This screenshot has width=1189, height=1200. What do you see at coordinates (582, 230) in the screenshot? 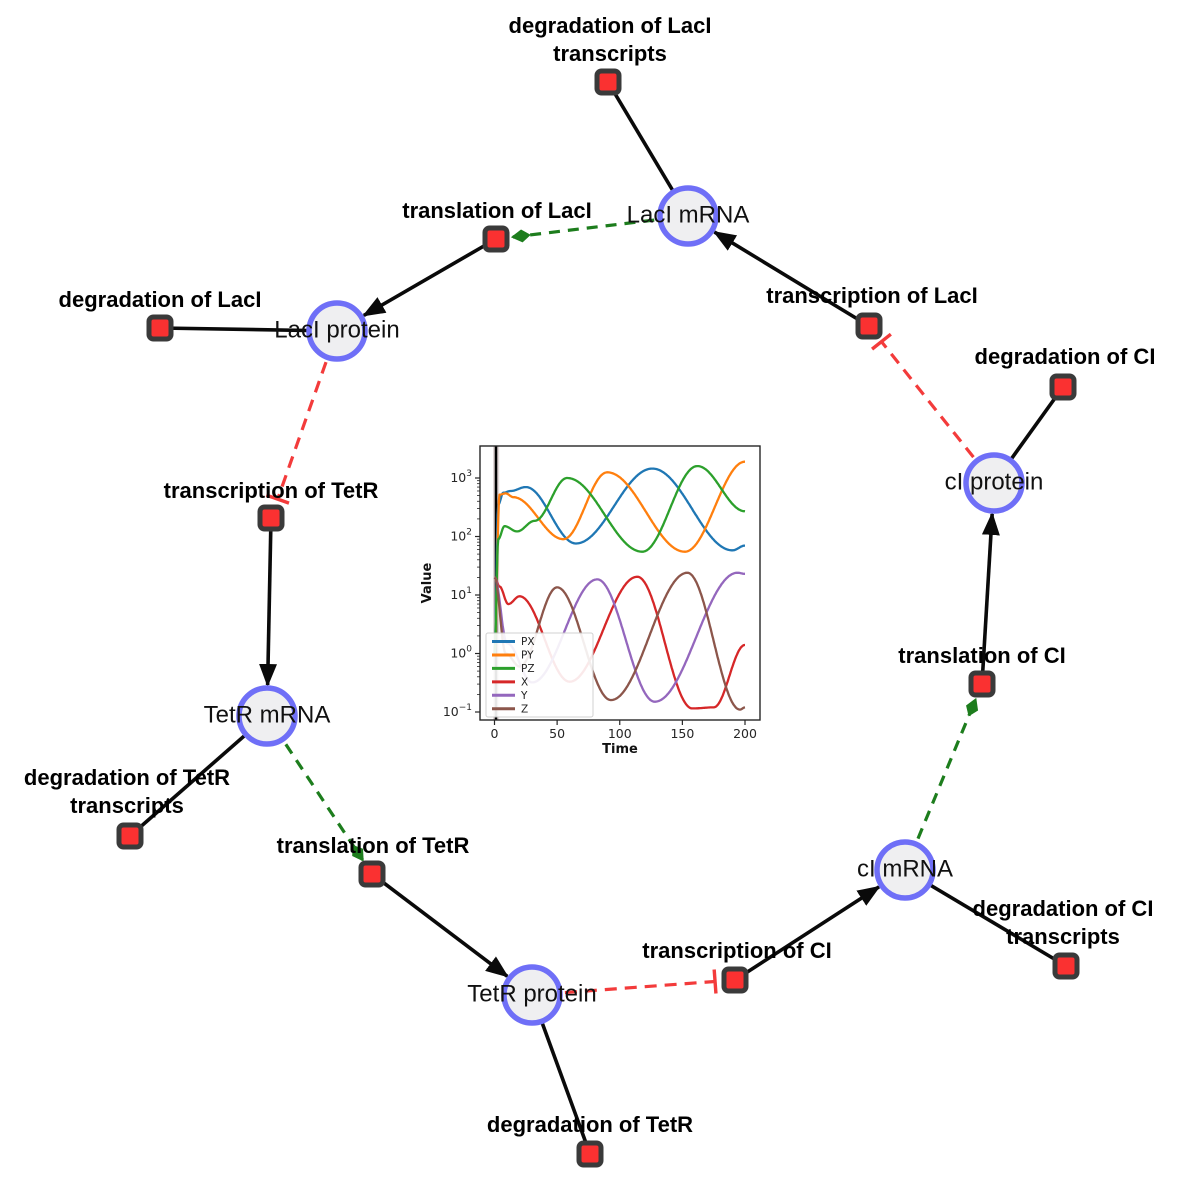
I see `edge-laci-mrna-to-translation-laci` at bounding box center [582, 230].